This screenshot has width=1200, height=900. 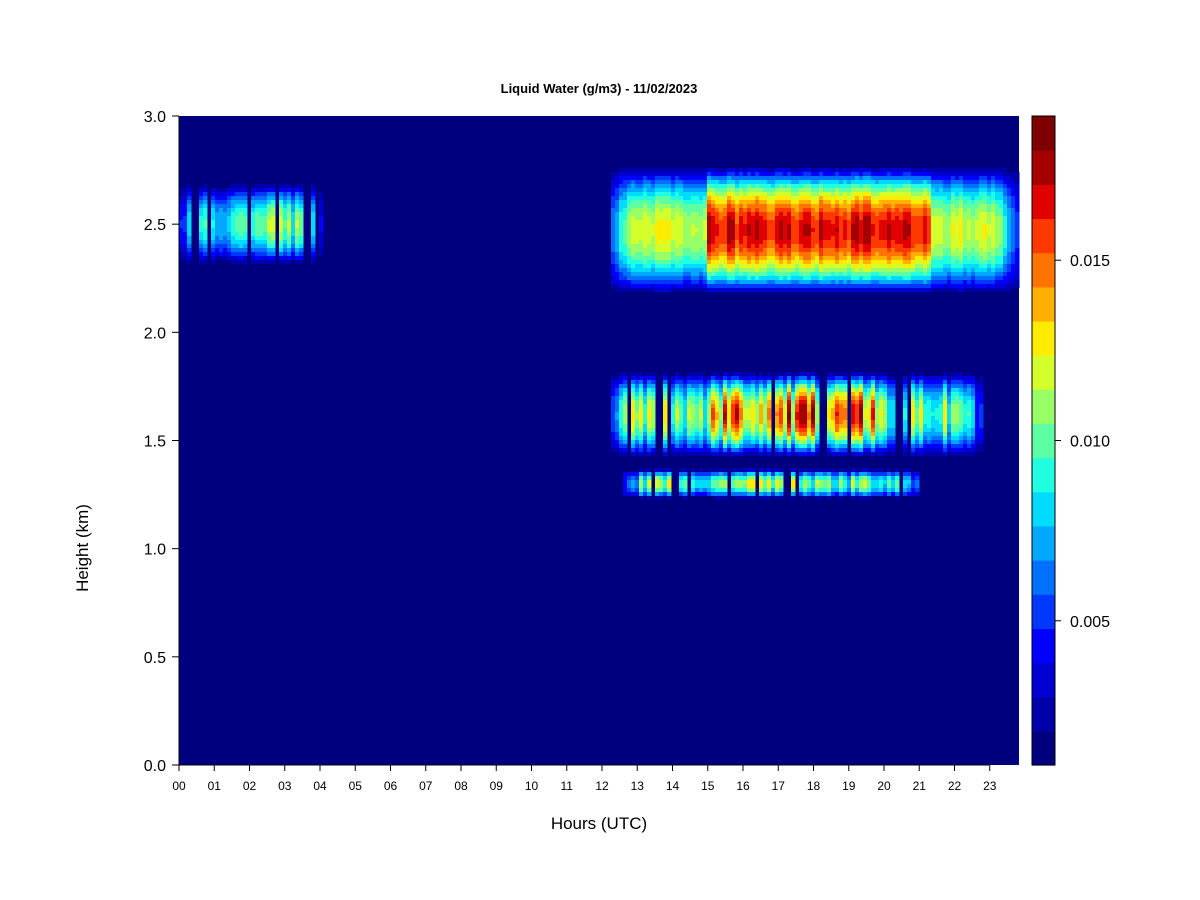 What do you see at coordinates (1043, 680) in the screenshot?
I see `colorbar-swatch` at bounding box center [1043, 680].